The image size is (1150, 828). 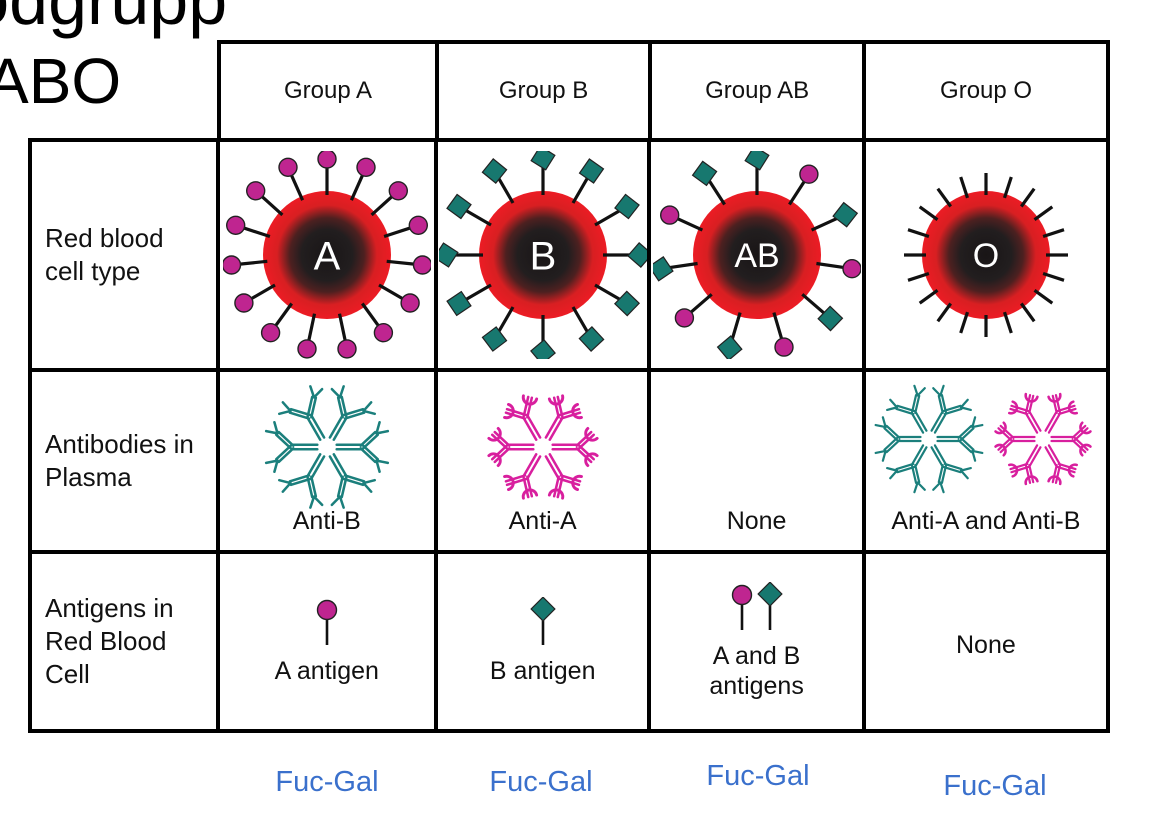 I want to click on antigens-cell-group-a: A antigen, so click(x=328, y=641).